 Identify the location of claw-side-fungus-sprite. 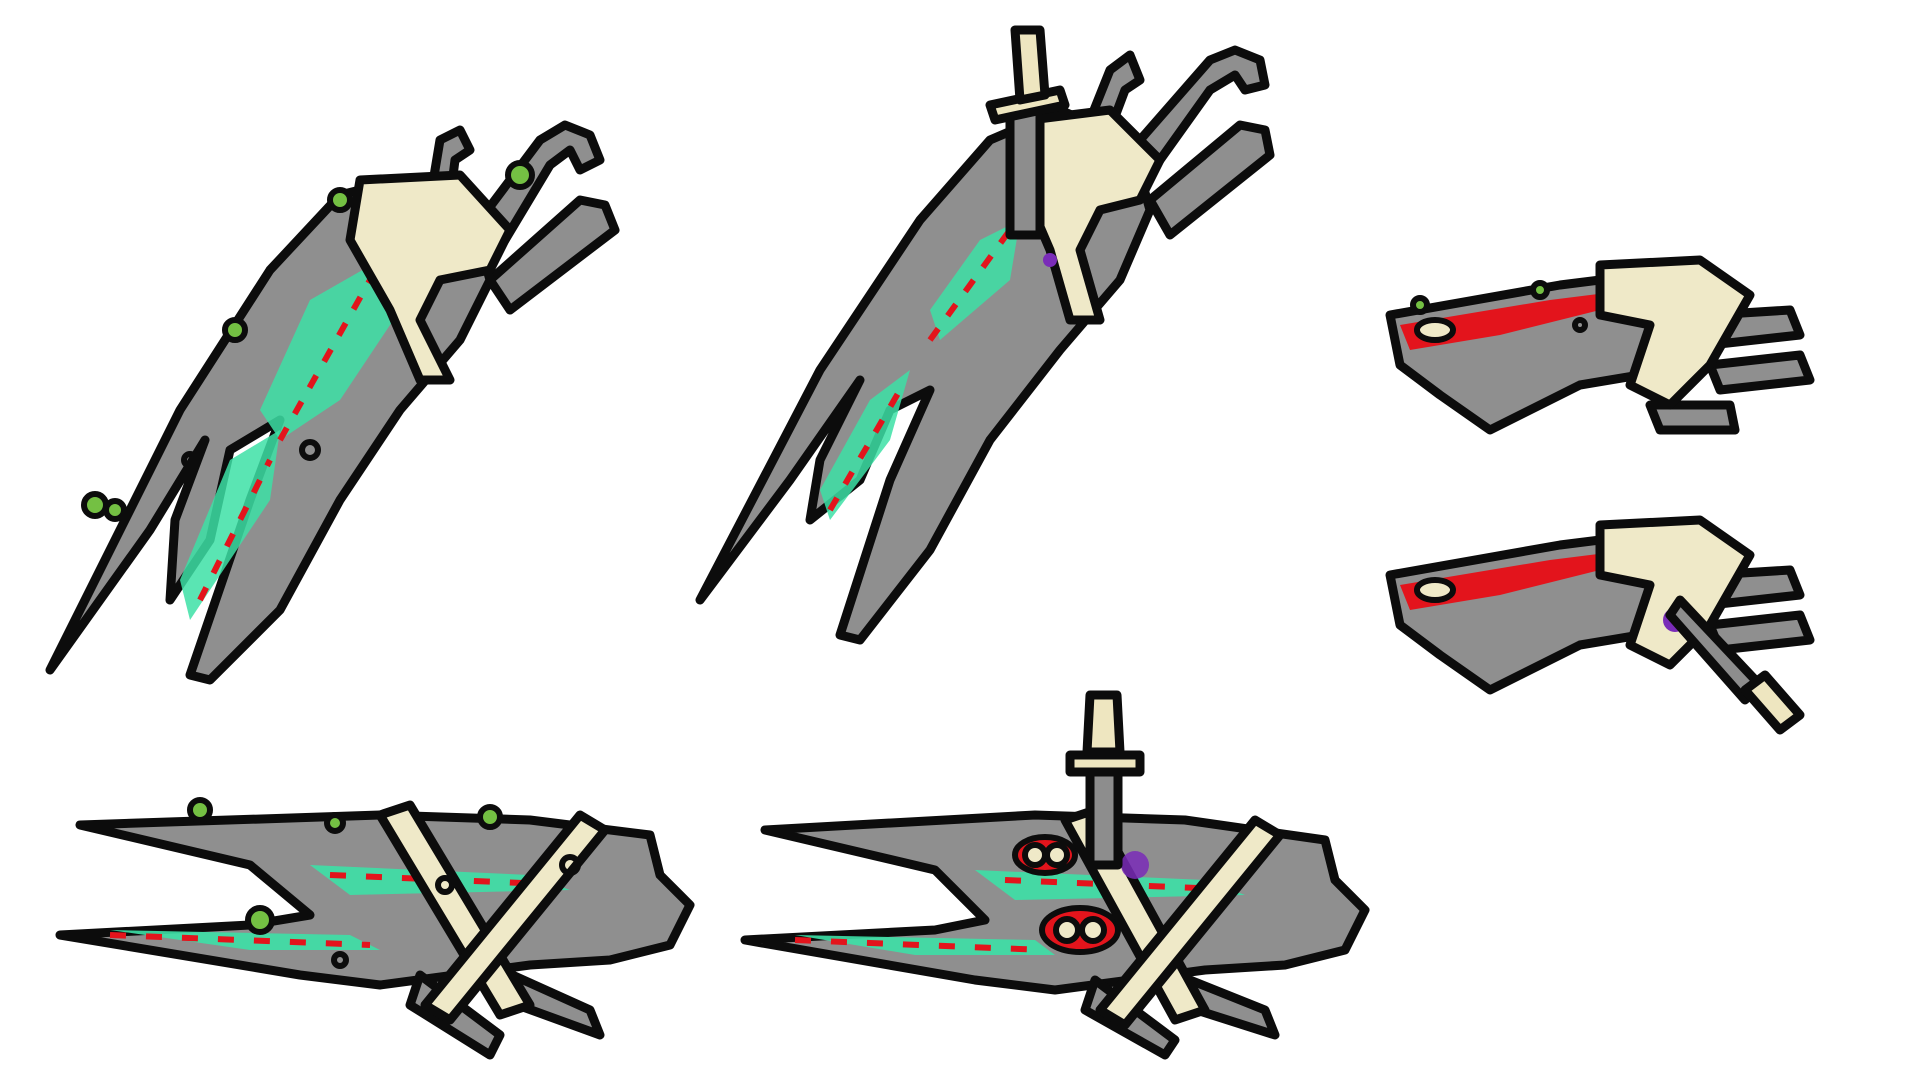
(1600, 345).